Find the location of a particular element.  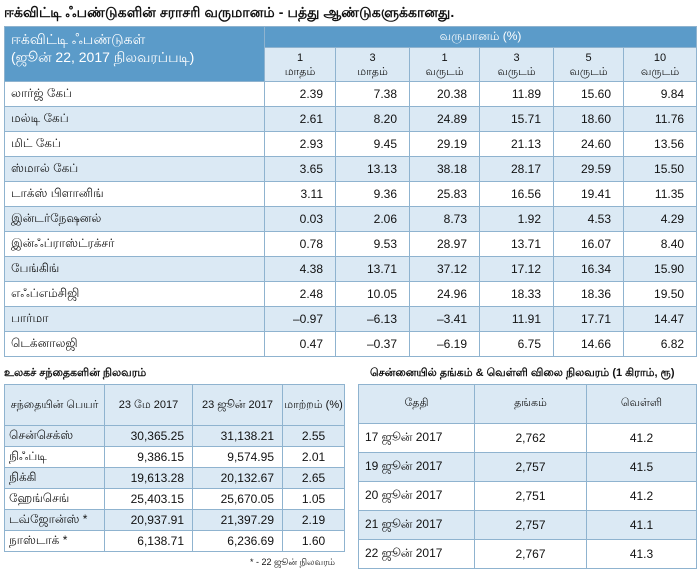

silver-price: 41.1 is located at coordinates (641, 525).